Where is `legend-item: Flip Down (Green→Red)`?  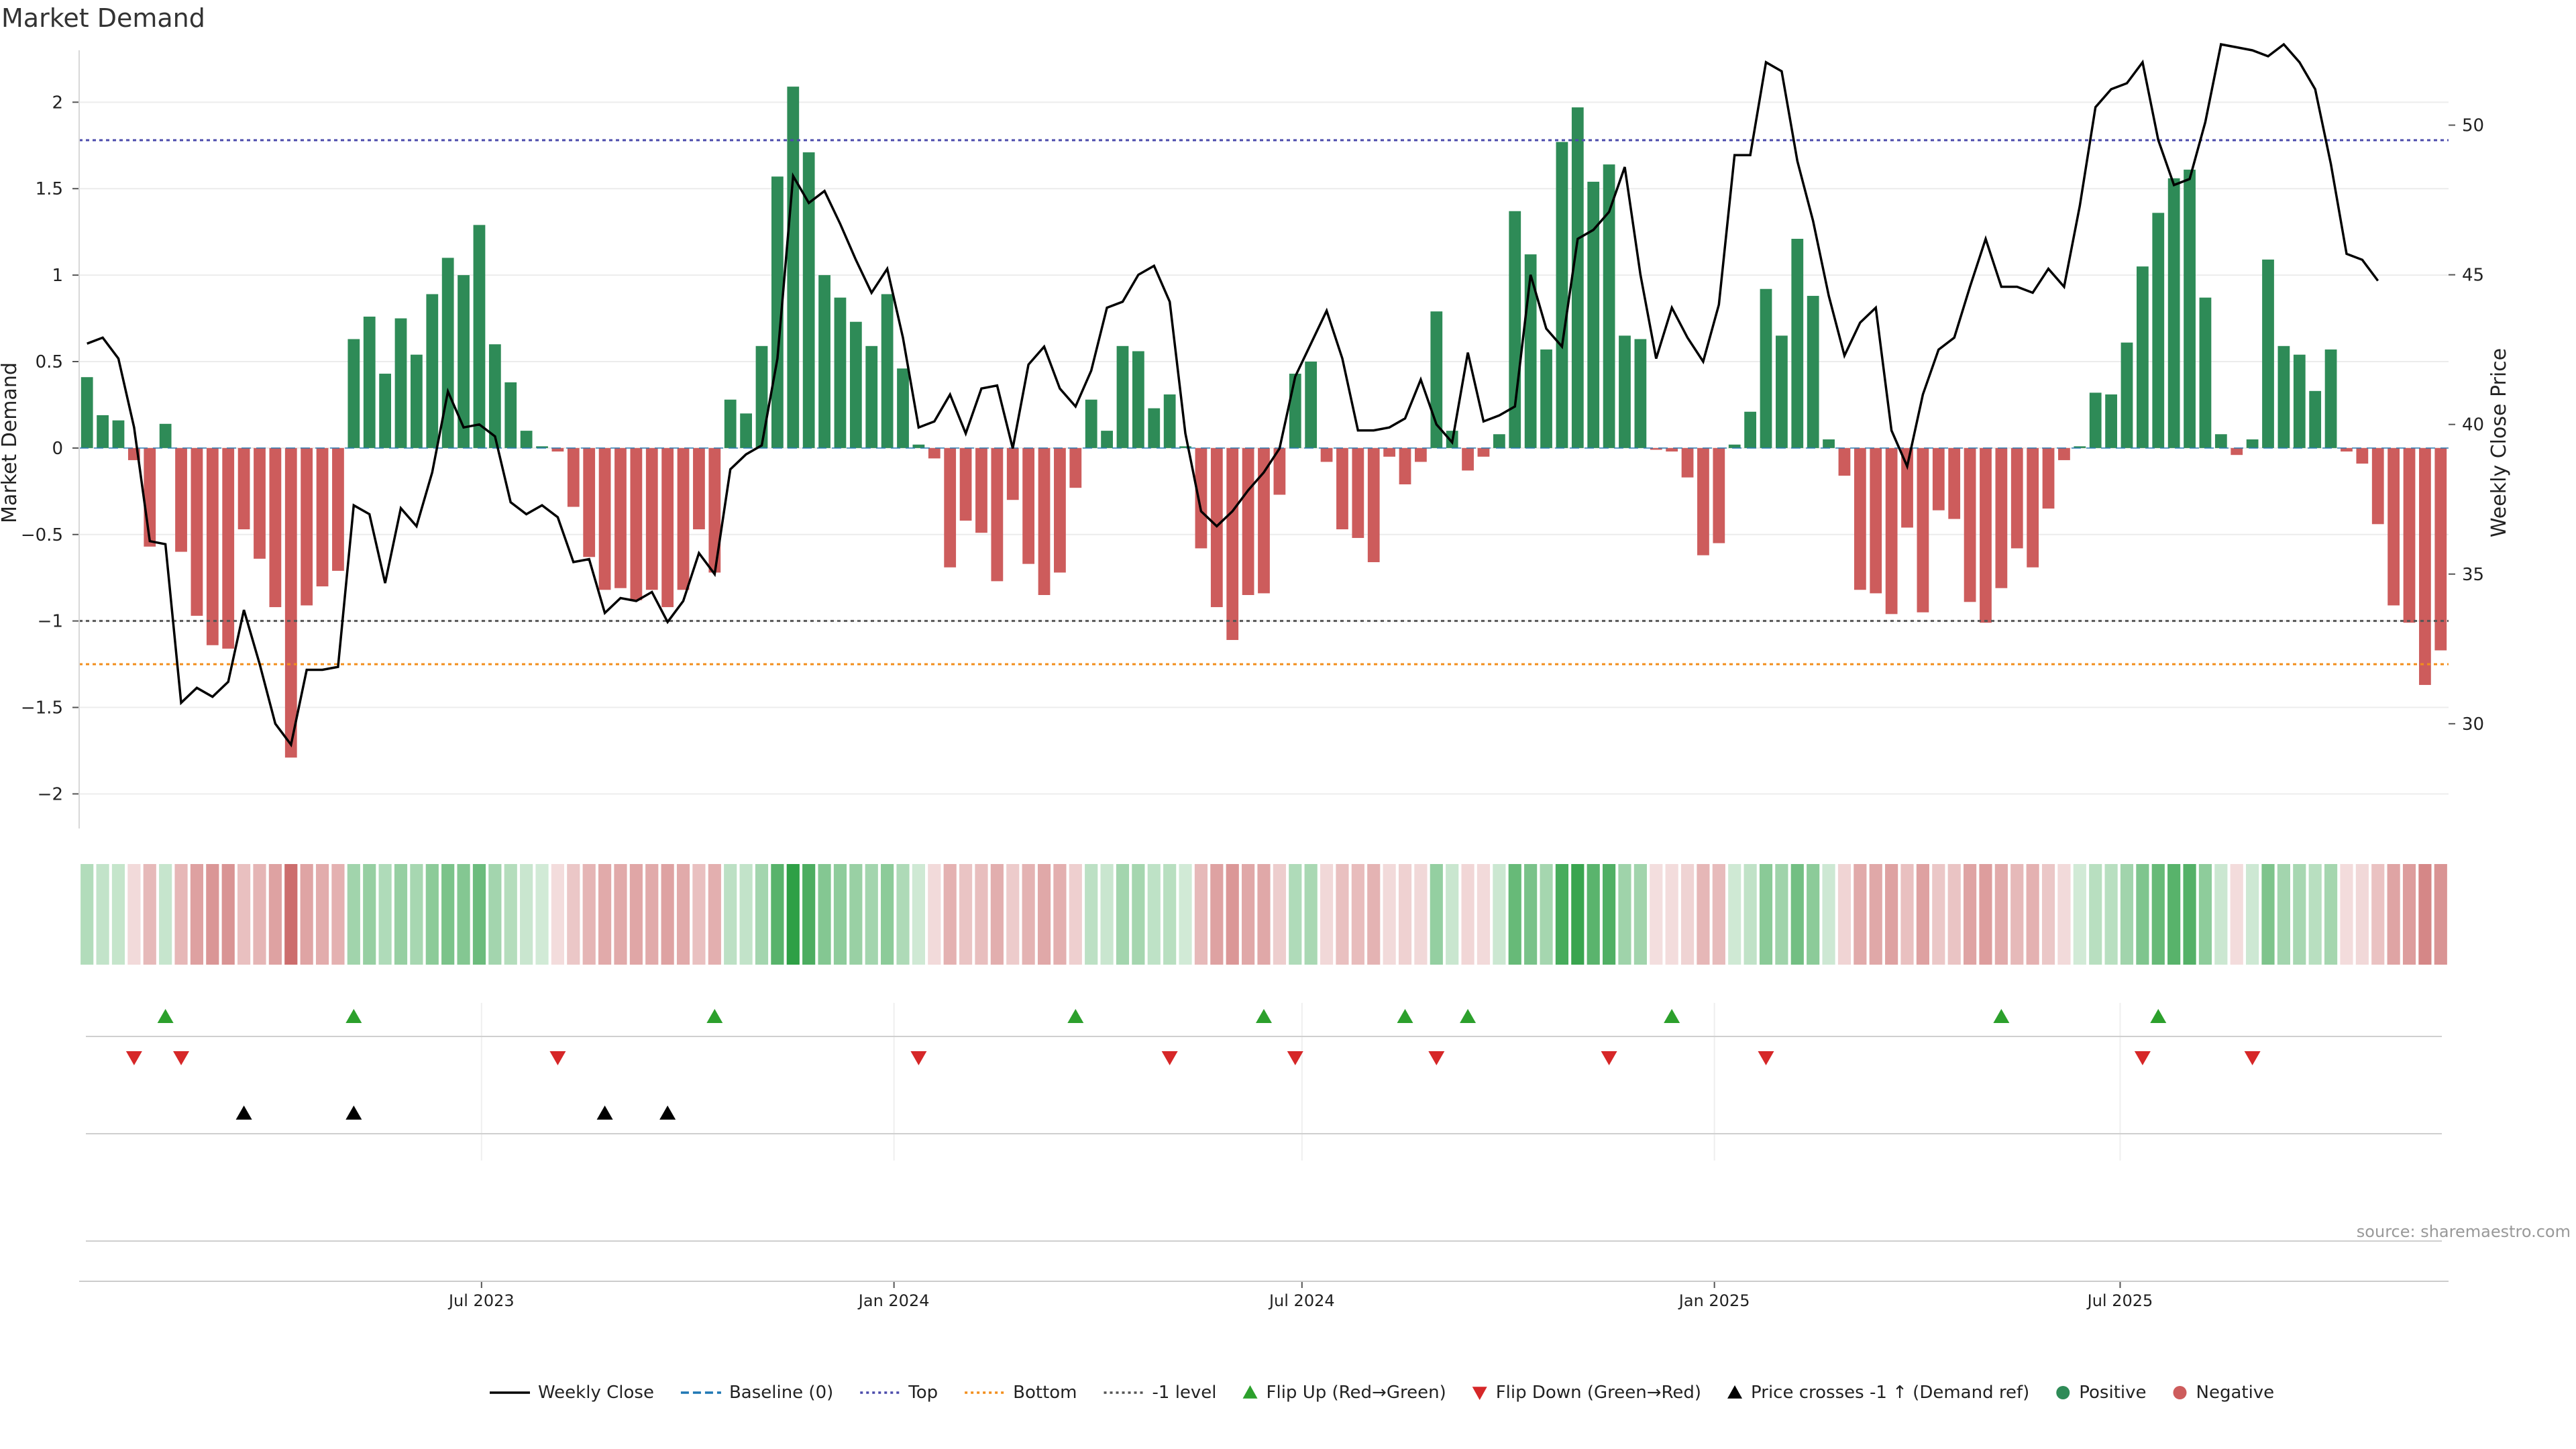
legend-item: Flip Down (Green→Red) is located at coordinates (1586, 1393).